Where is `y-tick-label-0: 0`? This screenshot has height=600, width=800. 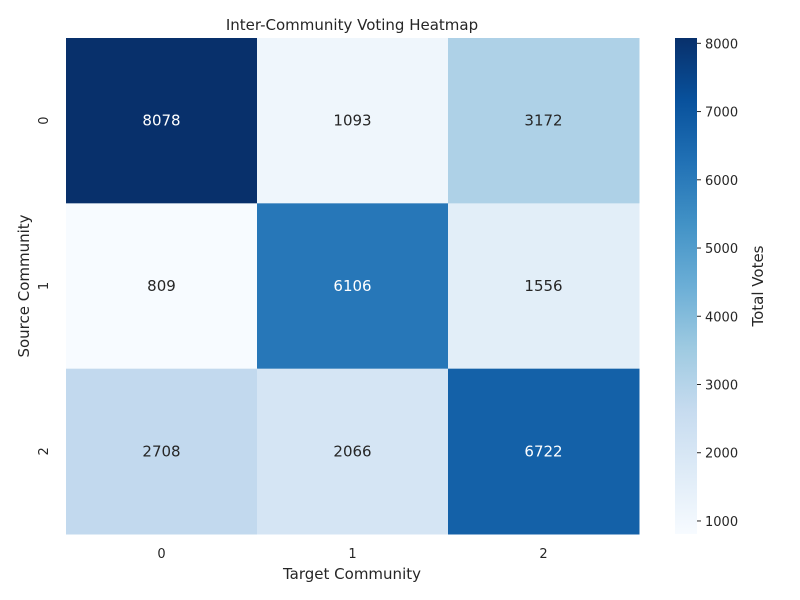
y-tick-label-0: 0 is located at coordinates (44, 121).